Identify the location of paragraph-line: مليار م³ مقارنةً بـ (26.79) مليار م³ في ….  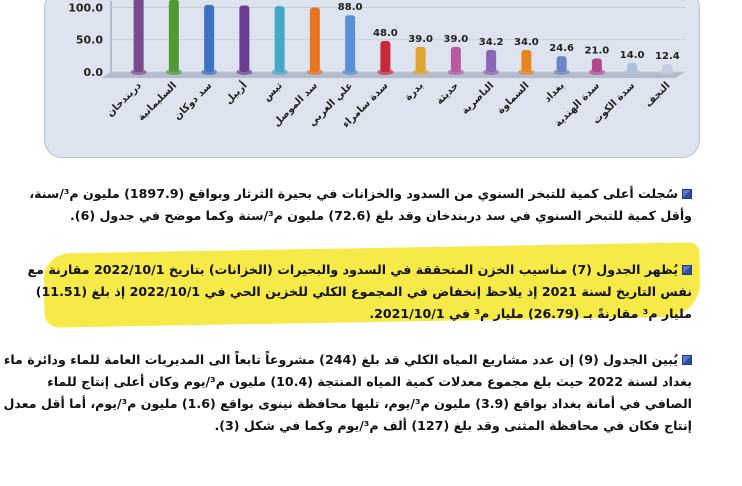
(530, 313).